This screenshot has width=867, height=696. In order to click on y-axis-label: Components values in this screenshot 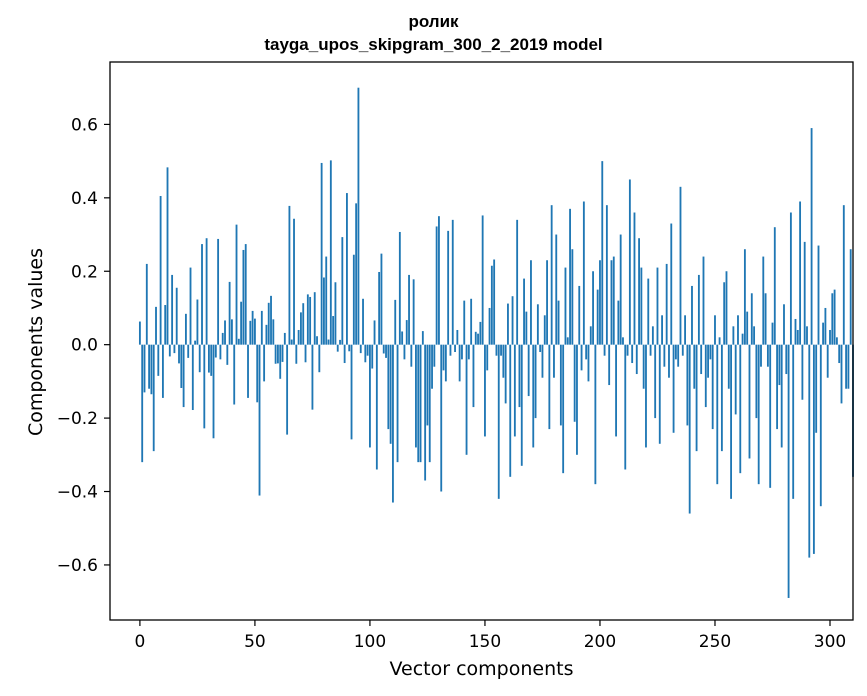, I will do `click(36, 342)`.